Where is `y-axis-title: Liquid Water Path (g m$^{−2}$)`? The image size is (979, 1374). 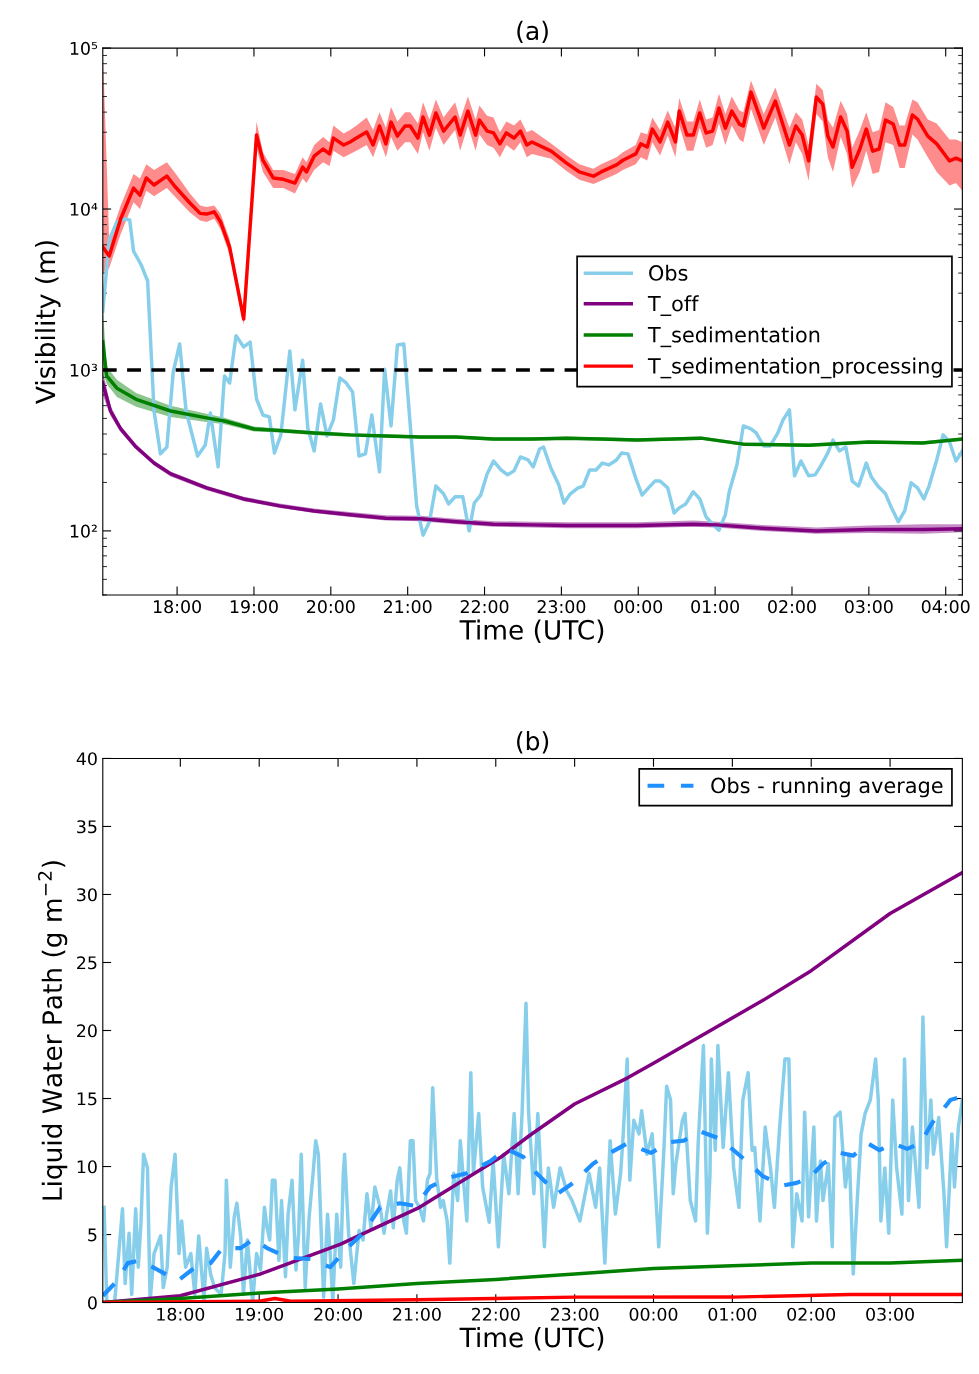 y-axis-title: Liquid Water Path (g m$^{−2}$) is located at coordinates (52, 1030).